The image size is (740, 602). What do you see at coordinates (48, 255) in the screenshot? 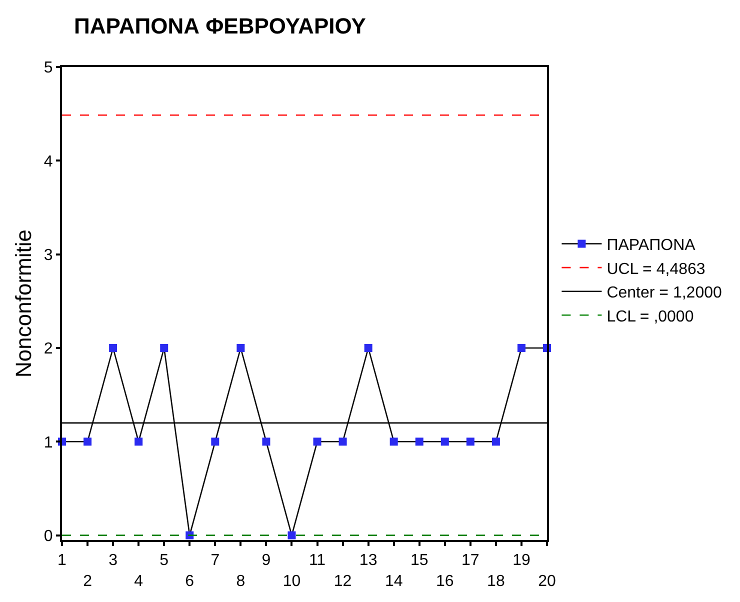
I see `y-tick-label: 3` at bounding box center [48, 255].